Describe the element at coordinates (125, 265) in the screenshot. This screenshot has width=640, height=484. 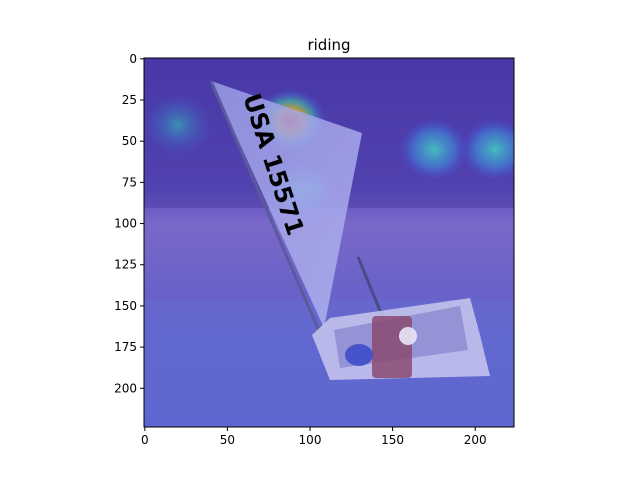
I see `y-tick-label: 125` at that location.